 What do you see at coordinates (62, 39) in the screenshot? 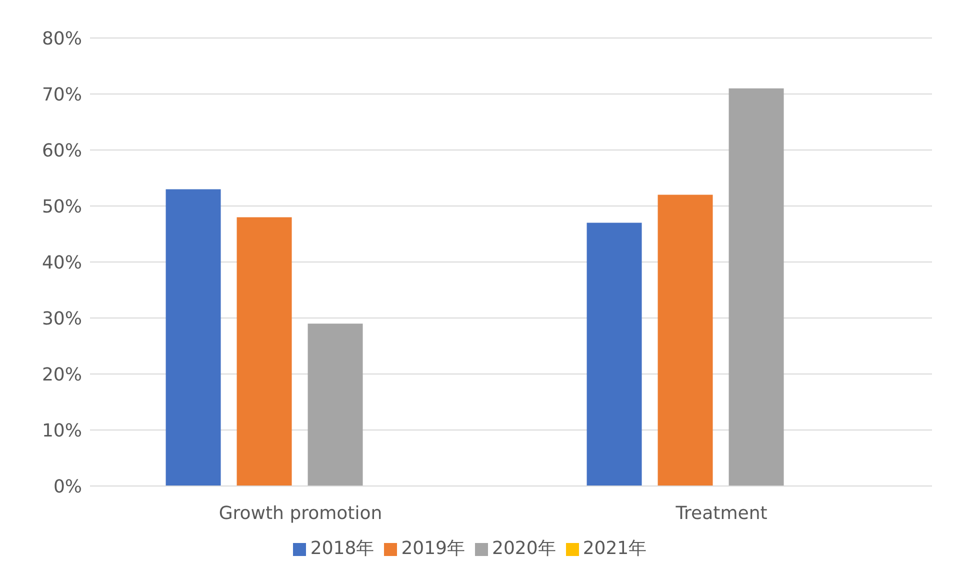
I see `y-tick-label: 80%` at bounding box center [62, 39].